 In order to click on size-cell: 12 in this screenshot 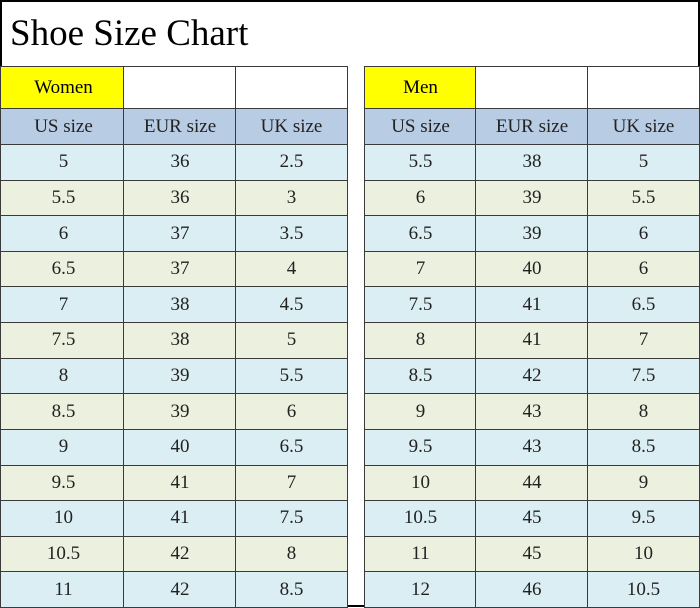, I will do `click(420, 589)`.